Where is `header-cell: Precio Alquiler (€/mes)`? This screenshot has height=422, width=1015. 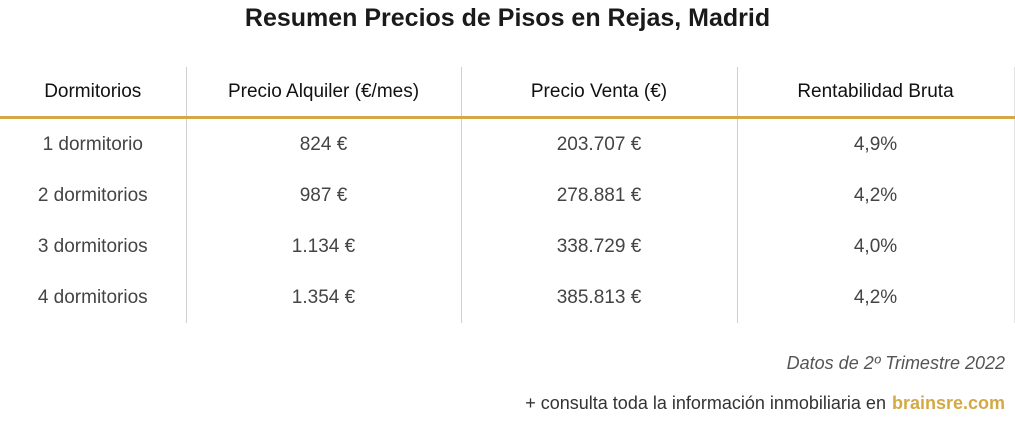
header-cell: Precio Alquiler (€/mes) is located at coordinates (323, 93).